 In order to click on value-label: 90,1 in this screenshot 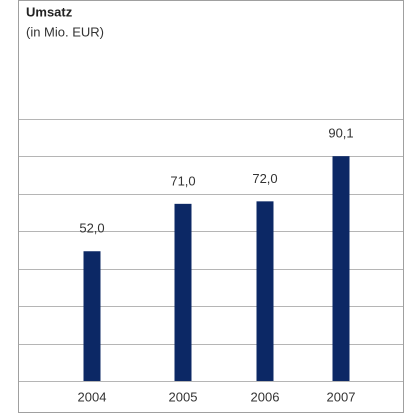, I will do `click(340, 133)`.